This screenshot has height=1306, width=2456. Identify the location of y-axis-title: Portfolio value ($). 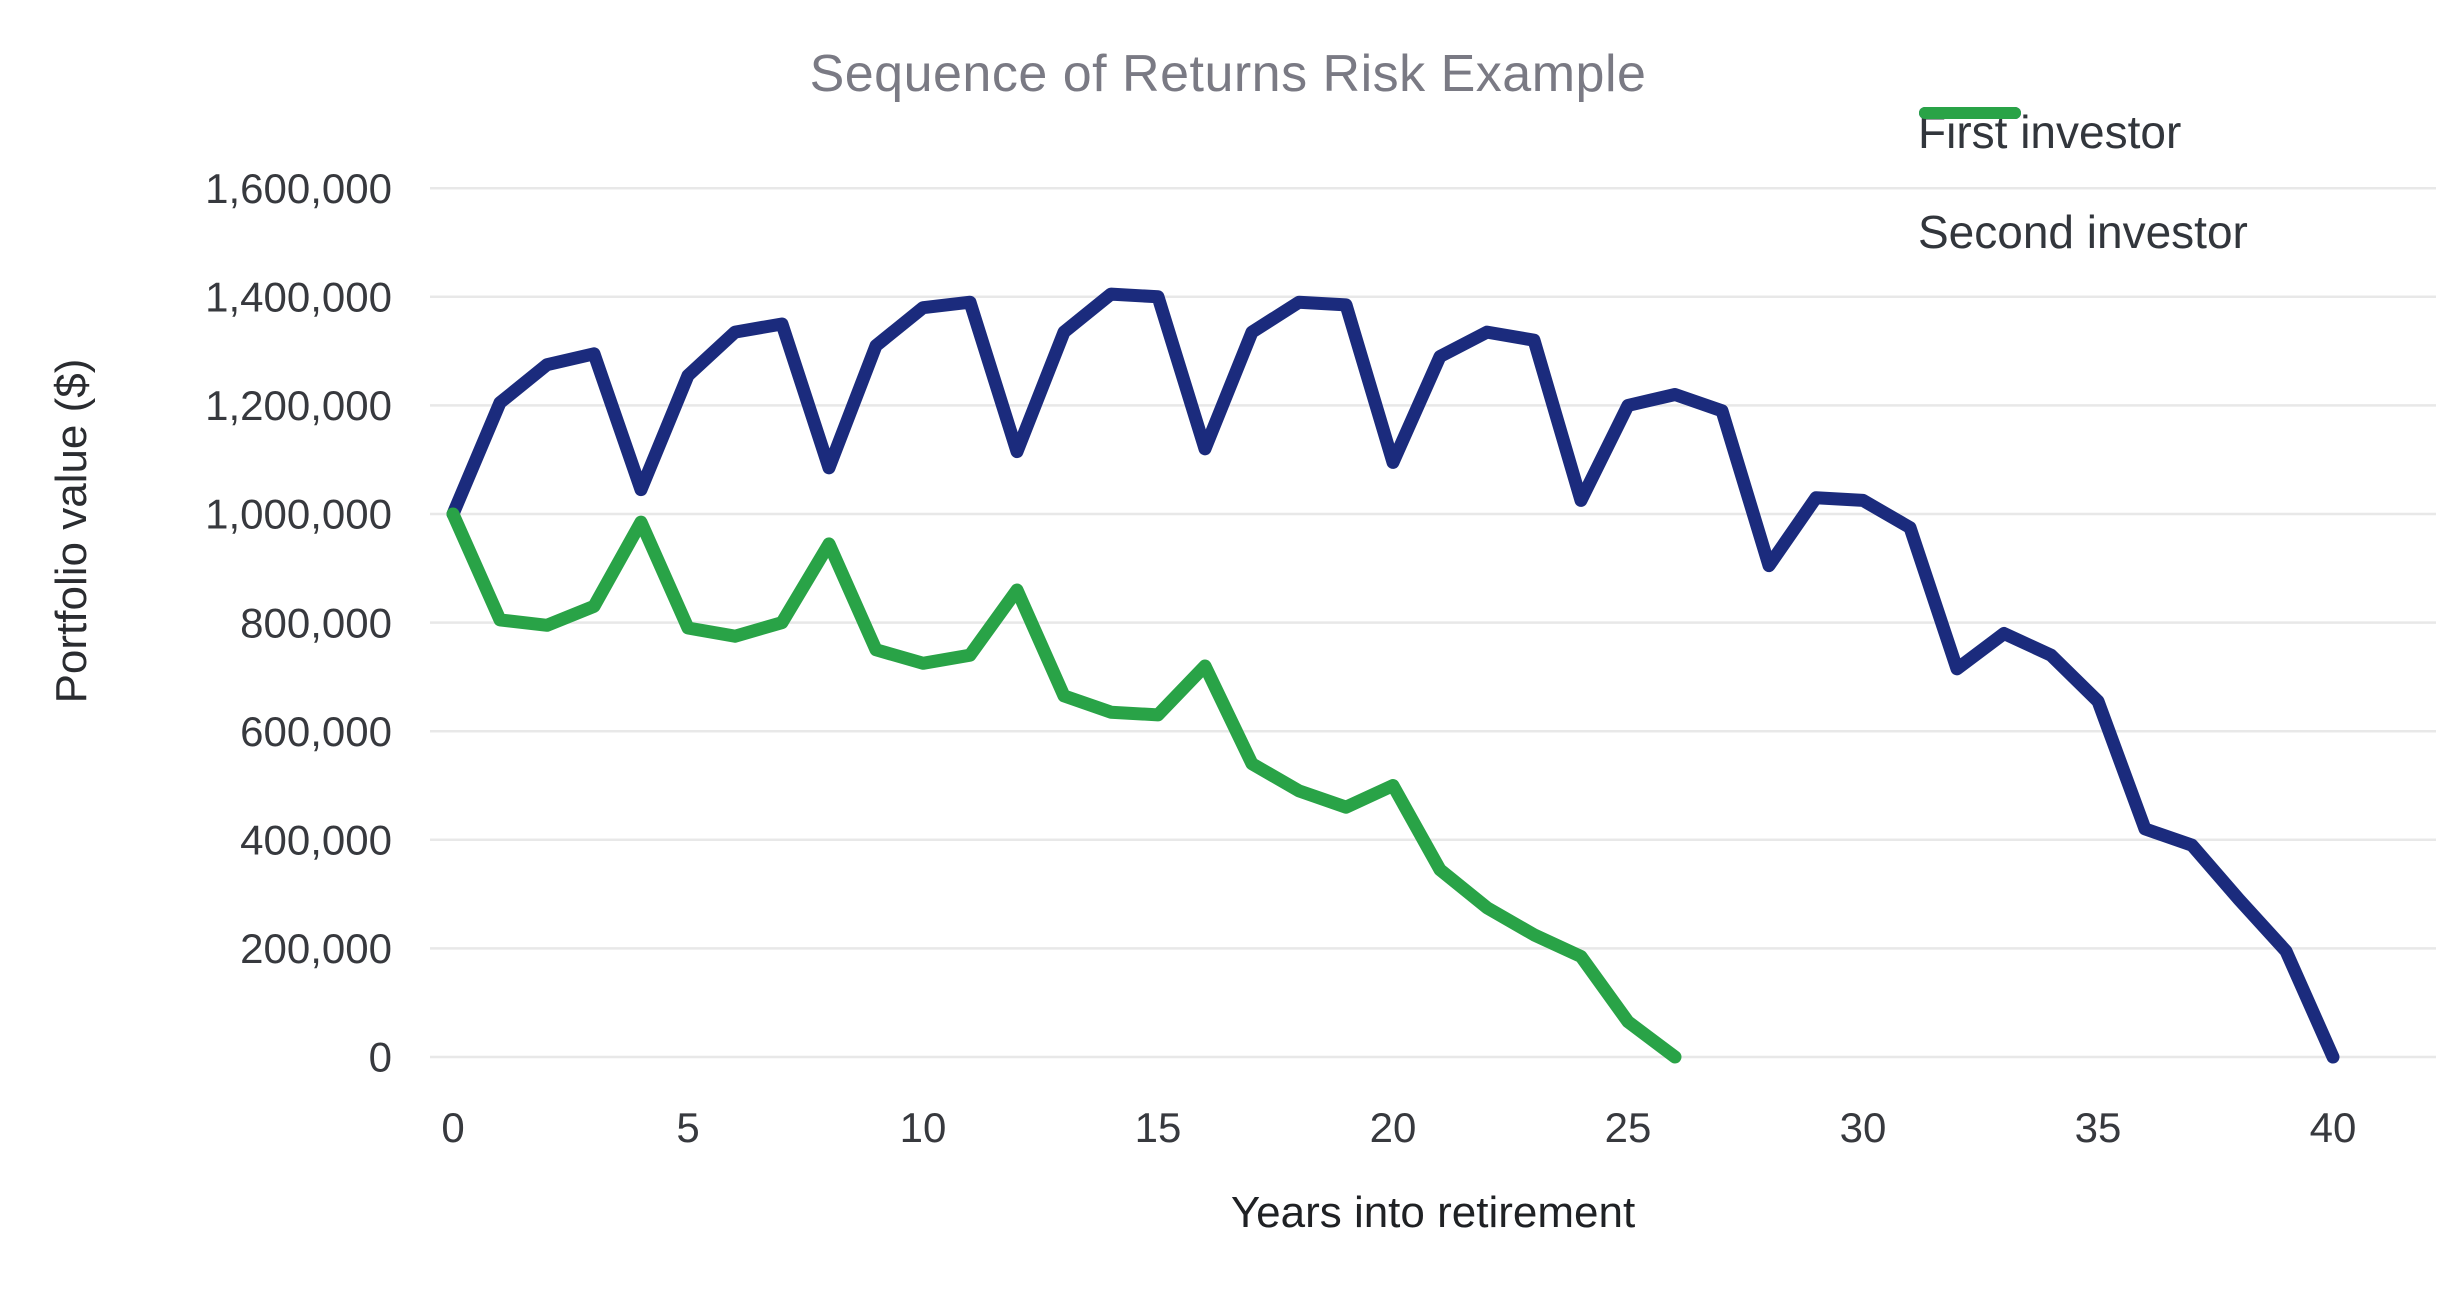
(71, 531).